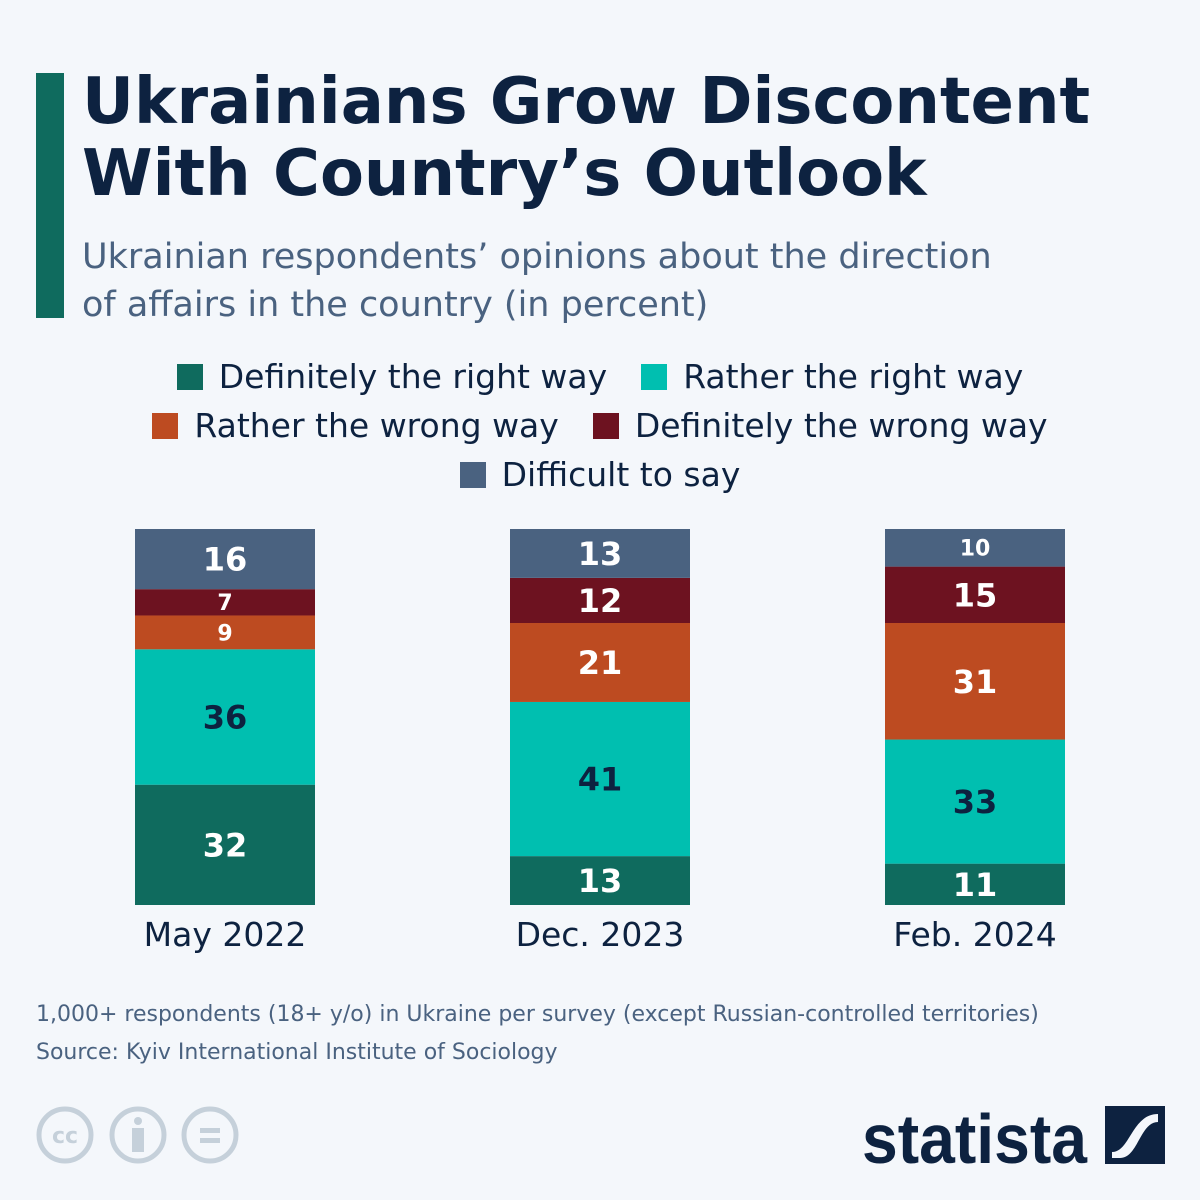  I want to click on title-line-1: Ukrainians Grow Discontent, so click(586, 102).